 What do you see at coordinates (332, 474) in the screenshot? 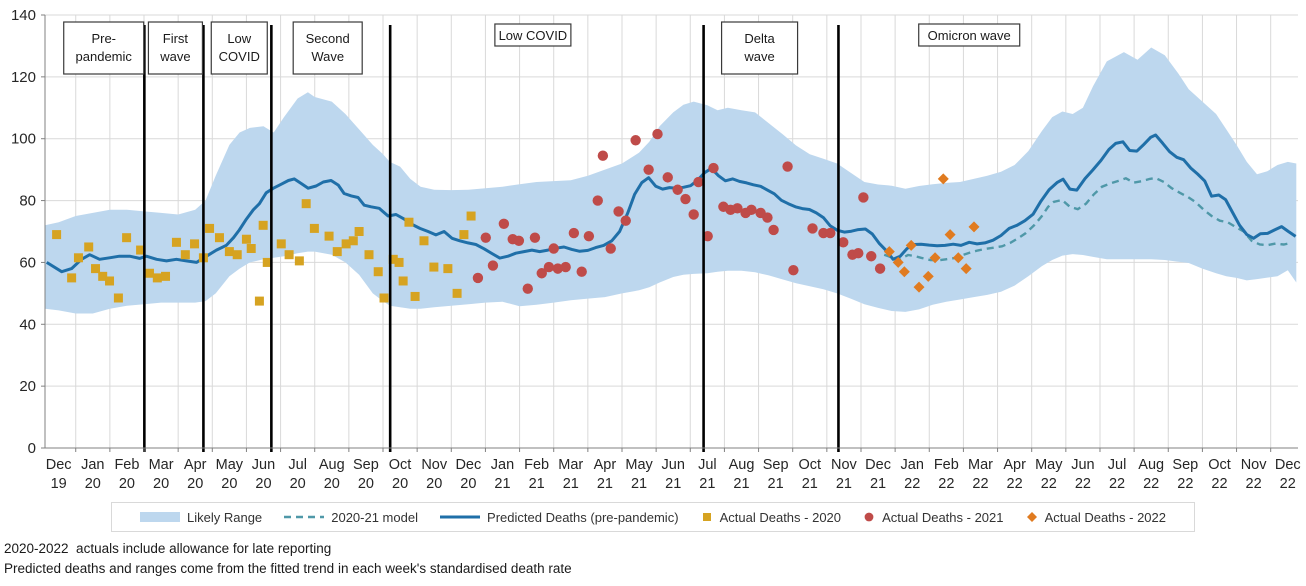
I see `x-axis-tick-label: Aug 20` at bounding box center [332, 474].